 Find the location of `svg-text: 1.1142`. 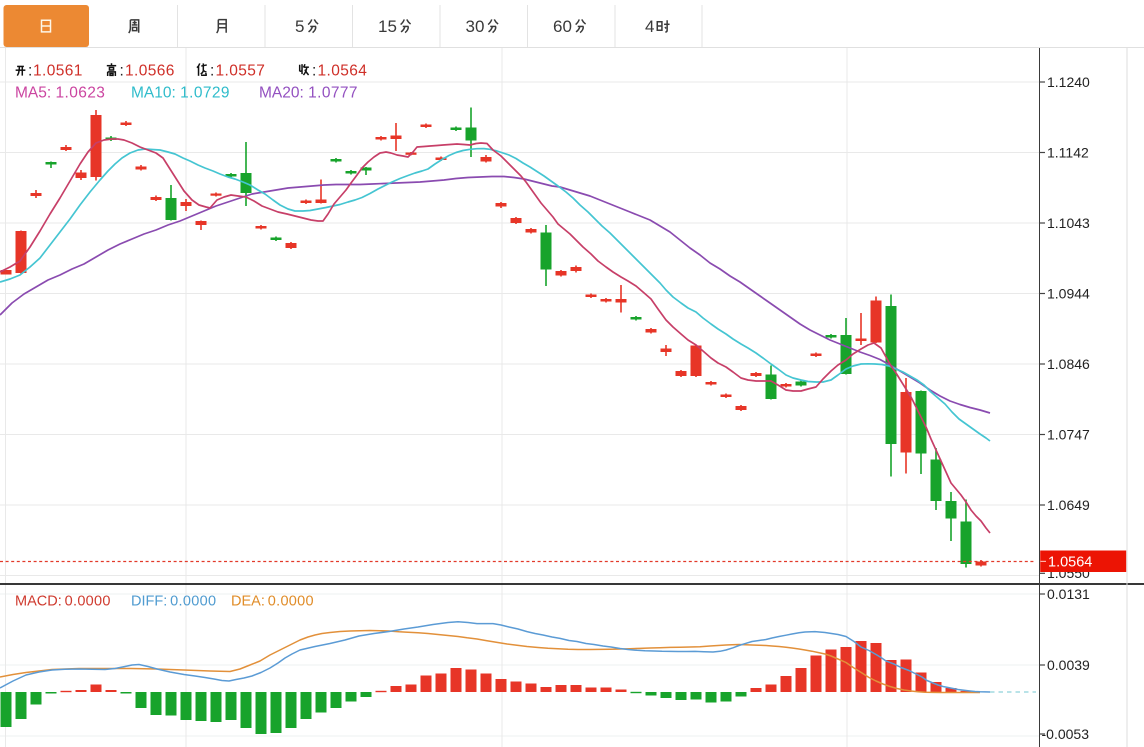

svg-text: 1.1142 is located at coordinates (1068, 152).